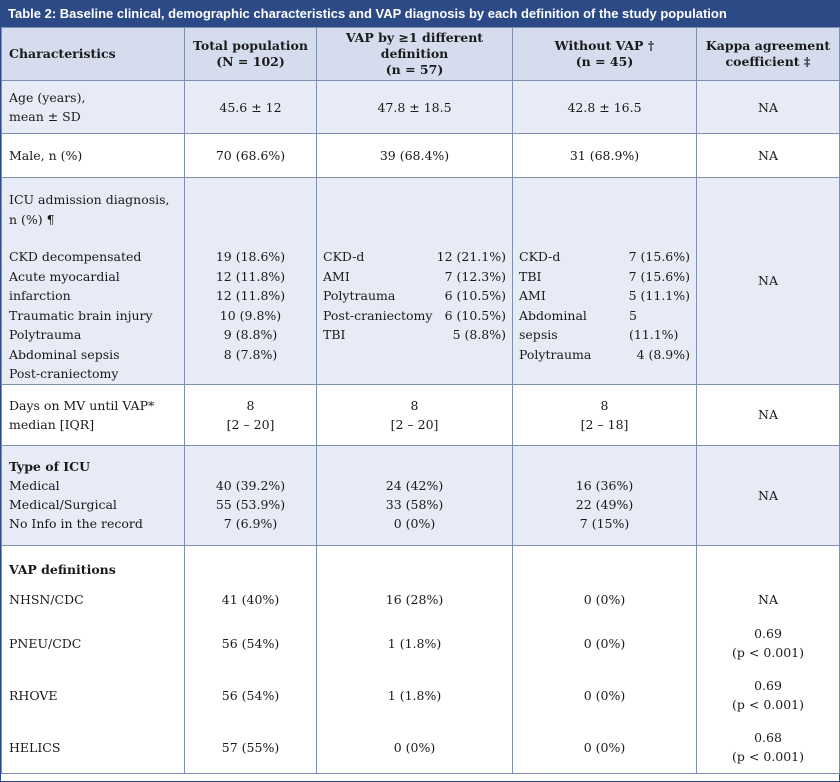  What do you see at coordinates (93, 695) in the screenshot?
I see `vap-def-label: RHOVE` at bounding box center [93, 695].